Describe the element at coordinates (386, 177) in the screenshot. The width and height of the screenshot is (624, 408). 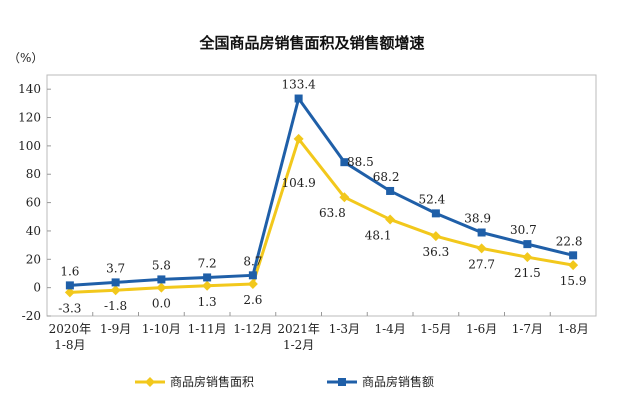
I see `data-label: 68.2` at that location.